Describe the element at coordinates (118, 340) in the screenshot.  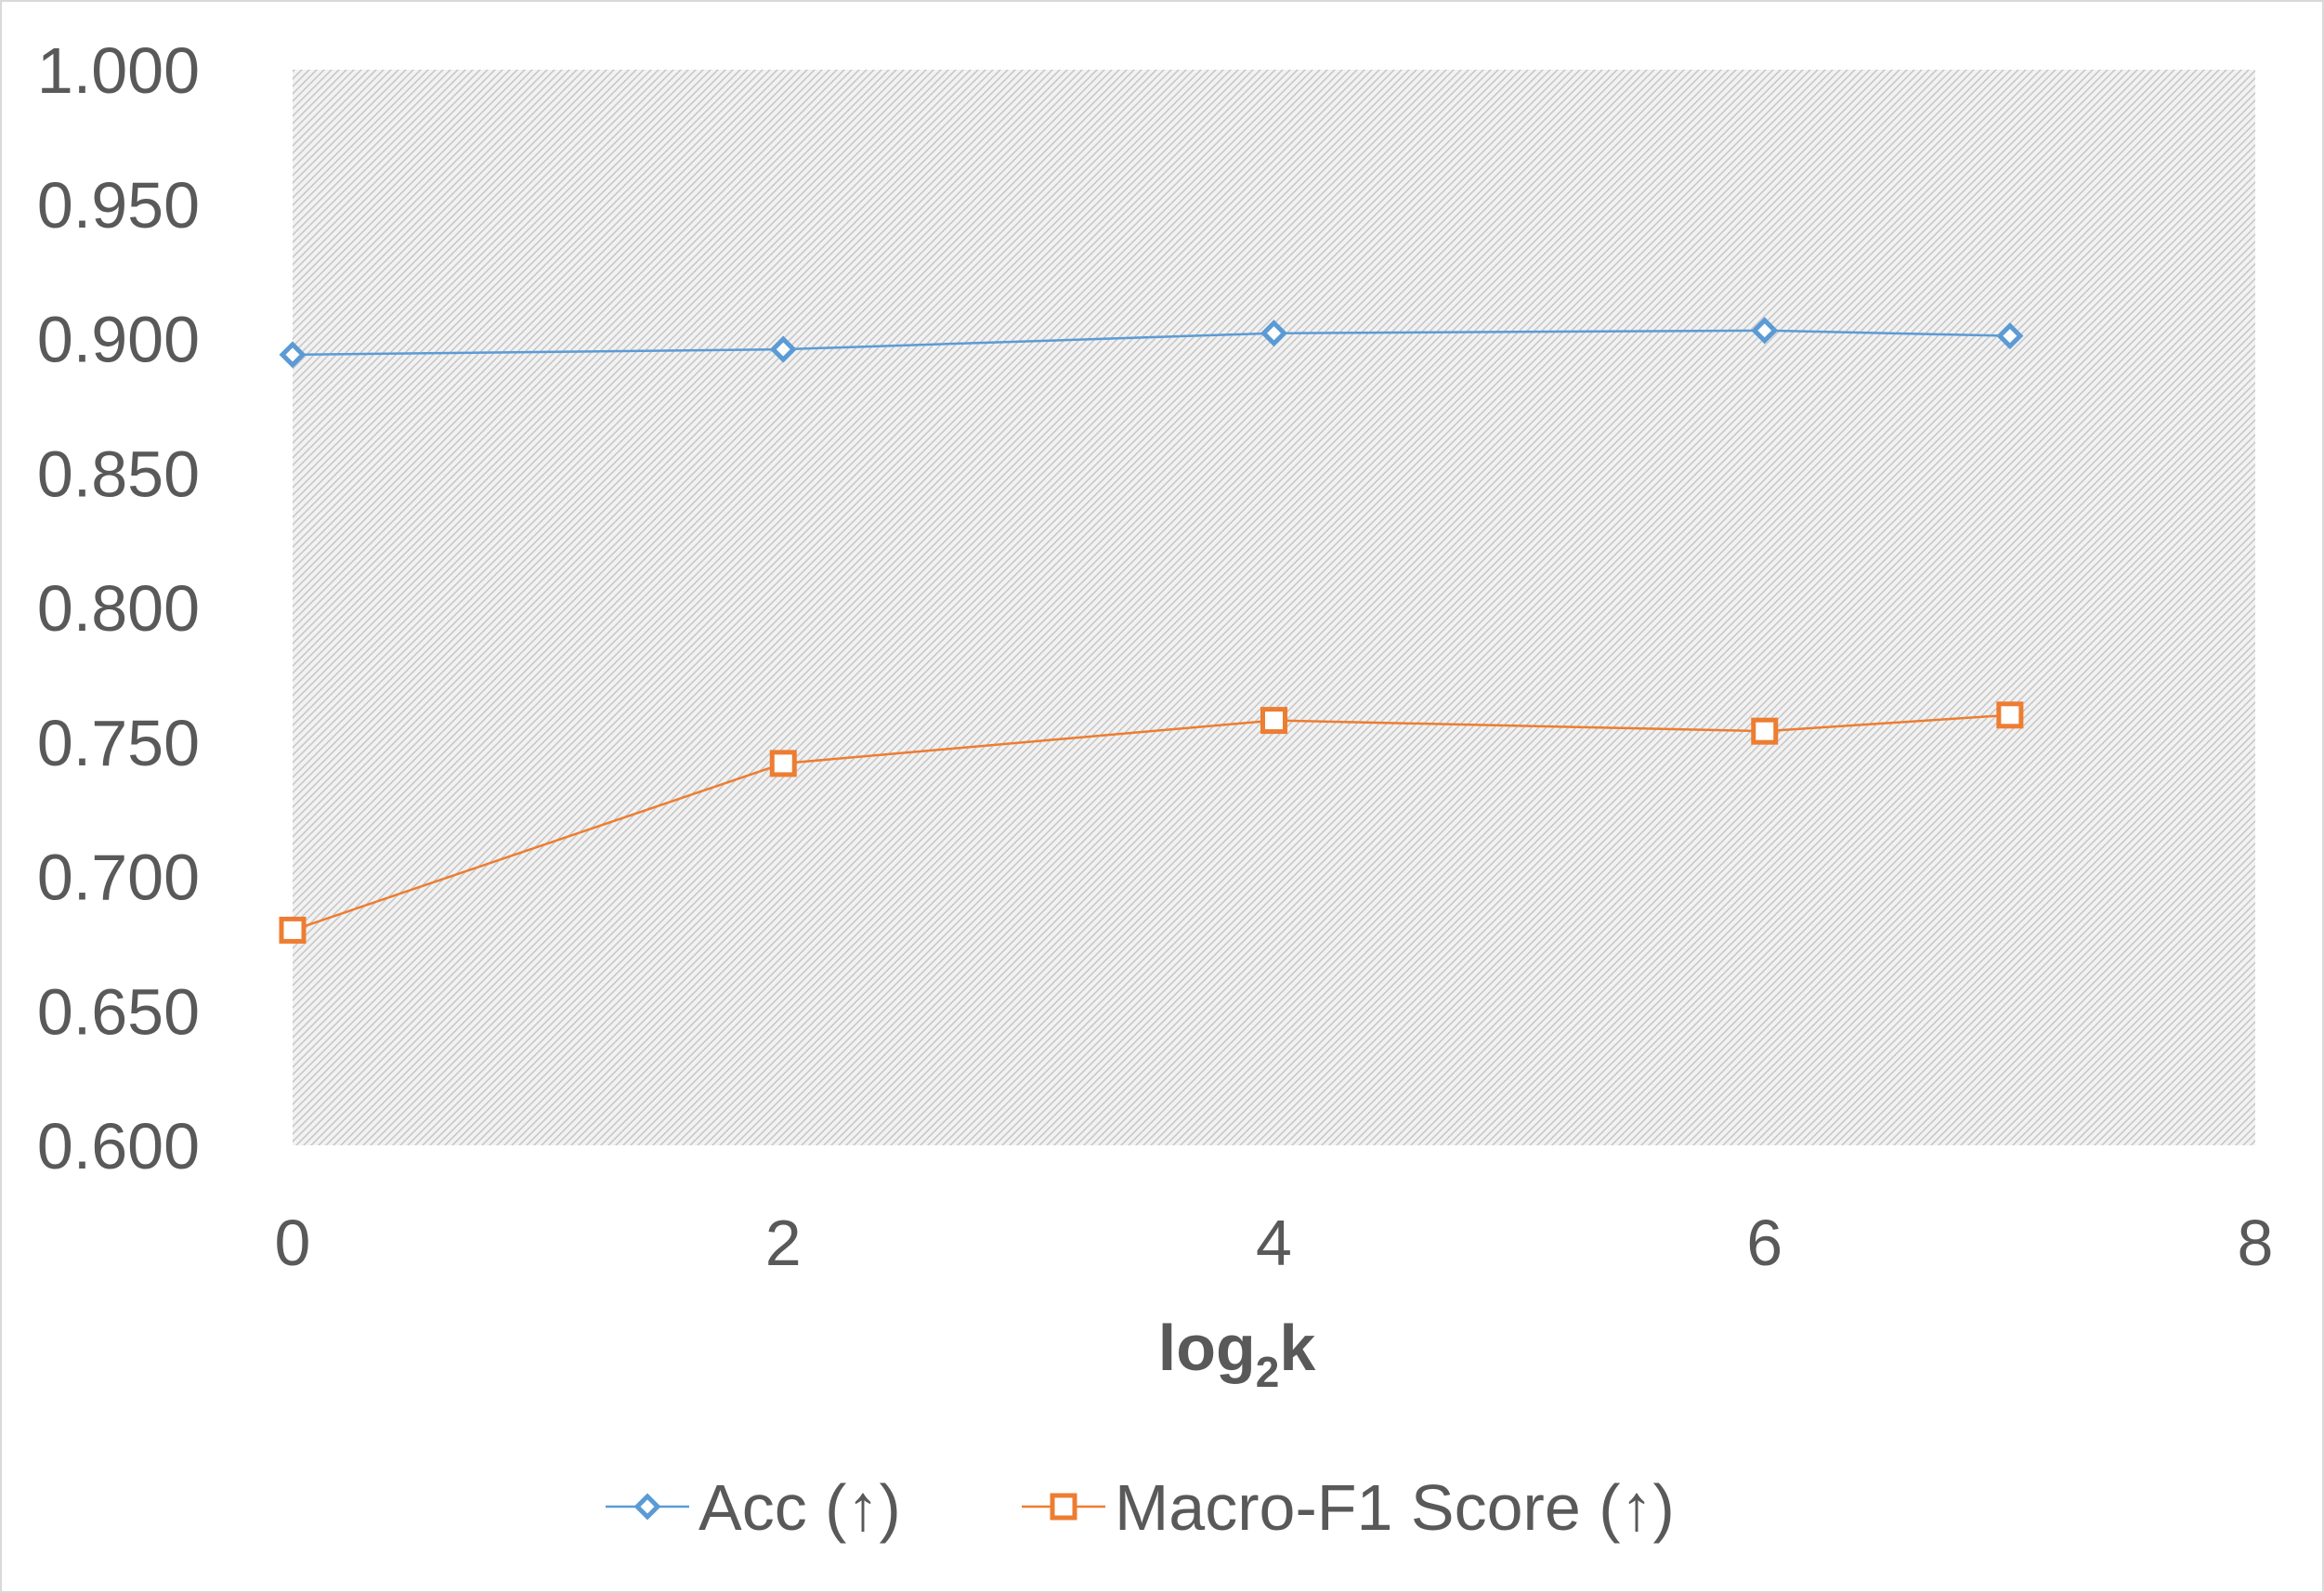
I see `y-tick-label: 0.900` at that location.